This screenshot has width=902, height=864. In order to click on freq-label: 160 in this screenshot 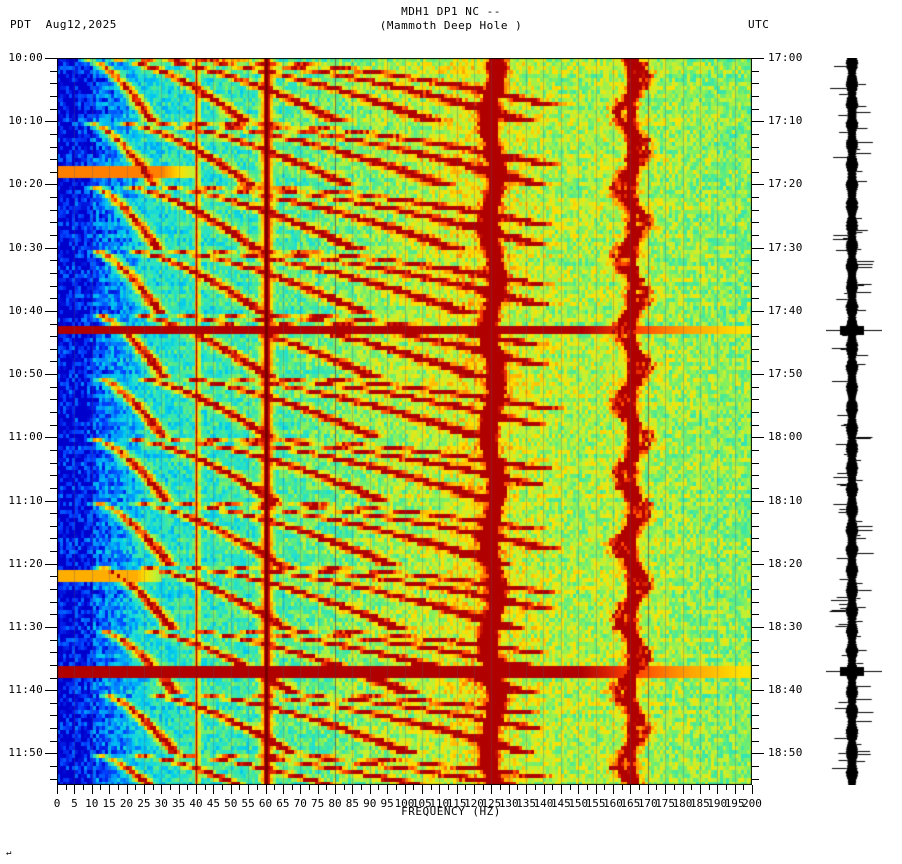, I will do `click(613, 803)`.